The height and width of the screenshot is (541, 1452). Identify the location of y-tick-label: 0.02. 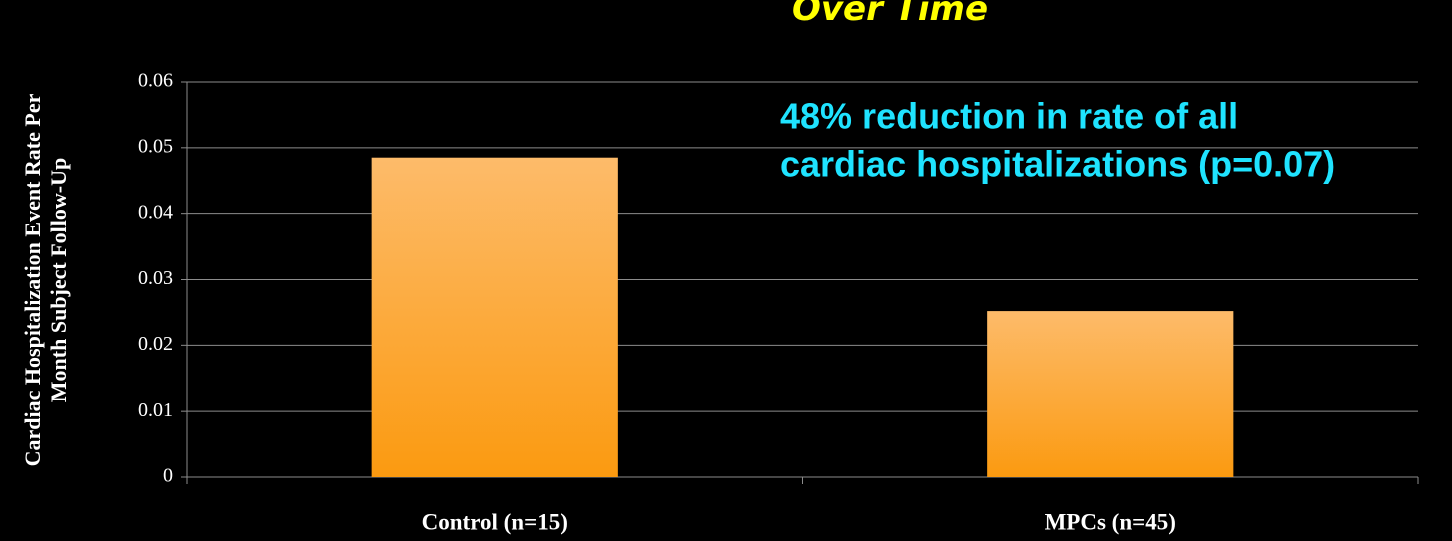
(155, 344).